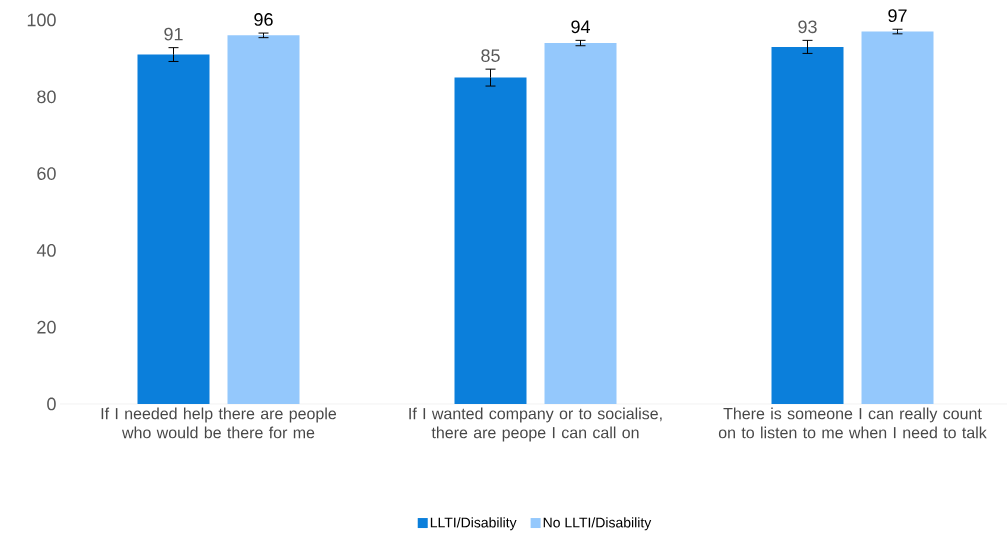  What do you see at coordinates (580, 27) in the screenshot?
I see `data-label: 94` at bounding box center [580, 27].